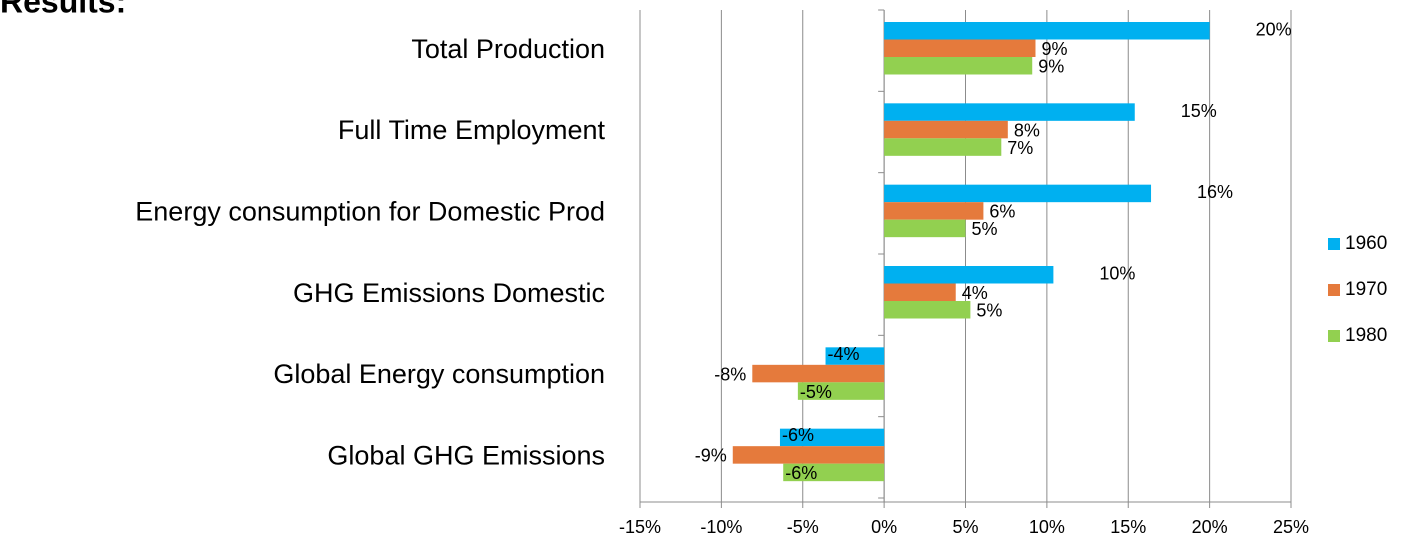  What do you see at coordinates (439, 374) in the screenshot?
I see `y-tick-label: Global Energy consumption` at bounding box center [439, 374].